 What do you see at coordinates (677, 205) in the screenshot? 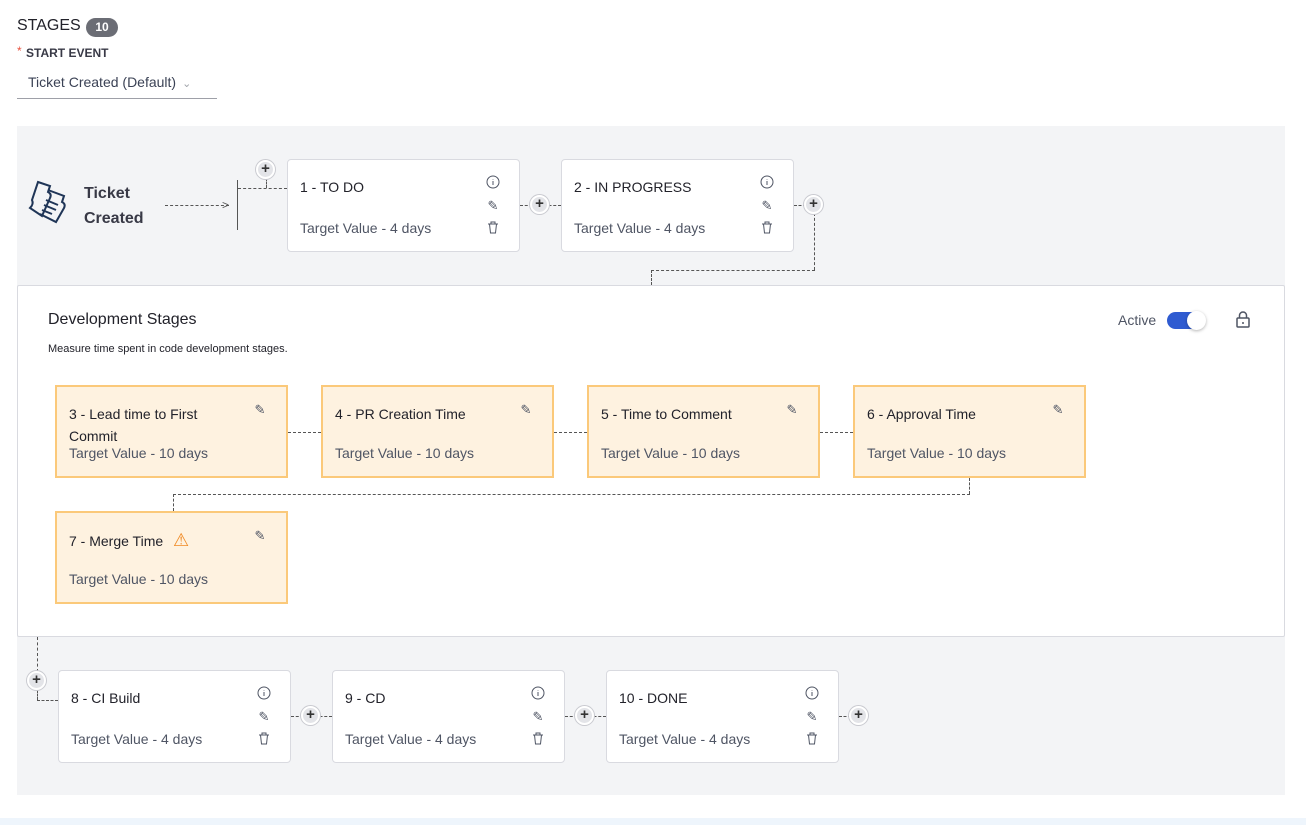
I see `stage-card: 2 - IN PROGRESS Target Value - 4 days ✎` at bounding box center [677, 205].